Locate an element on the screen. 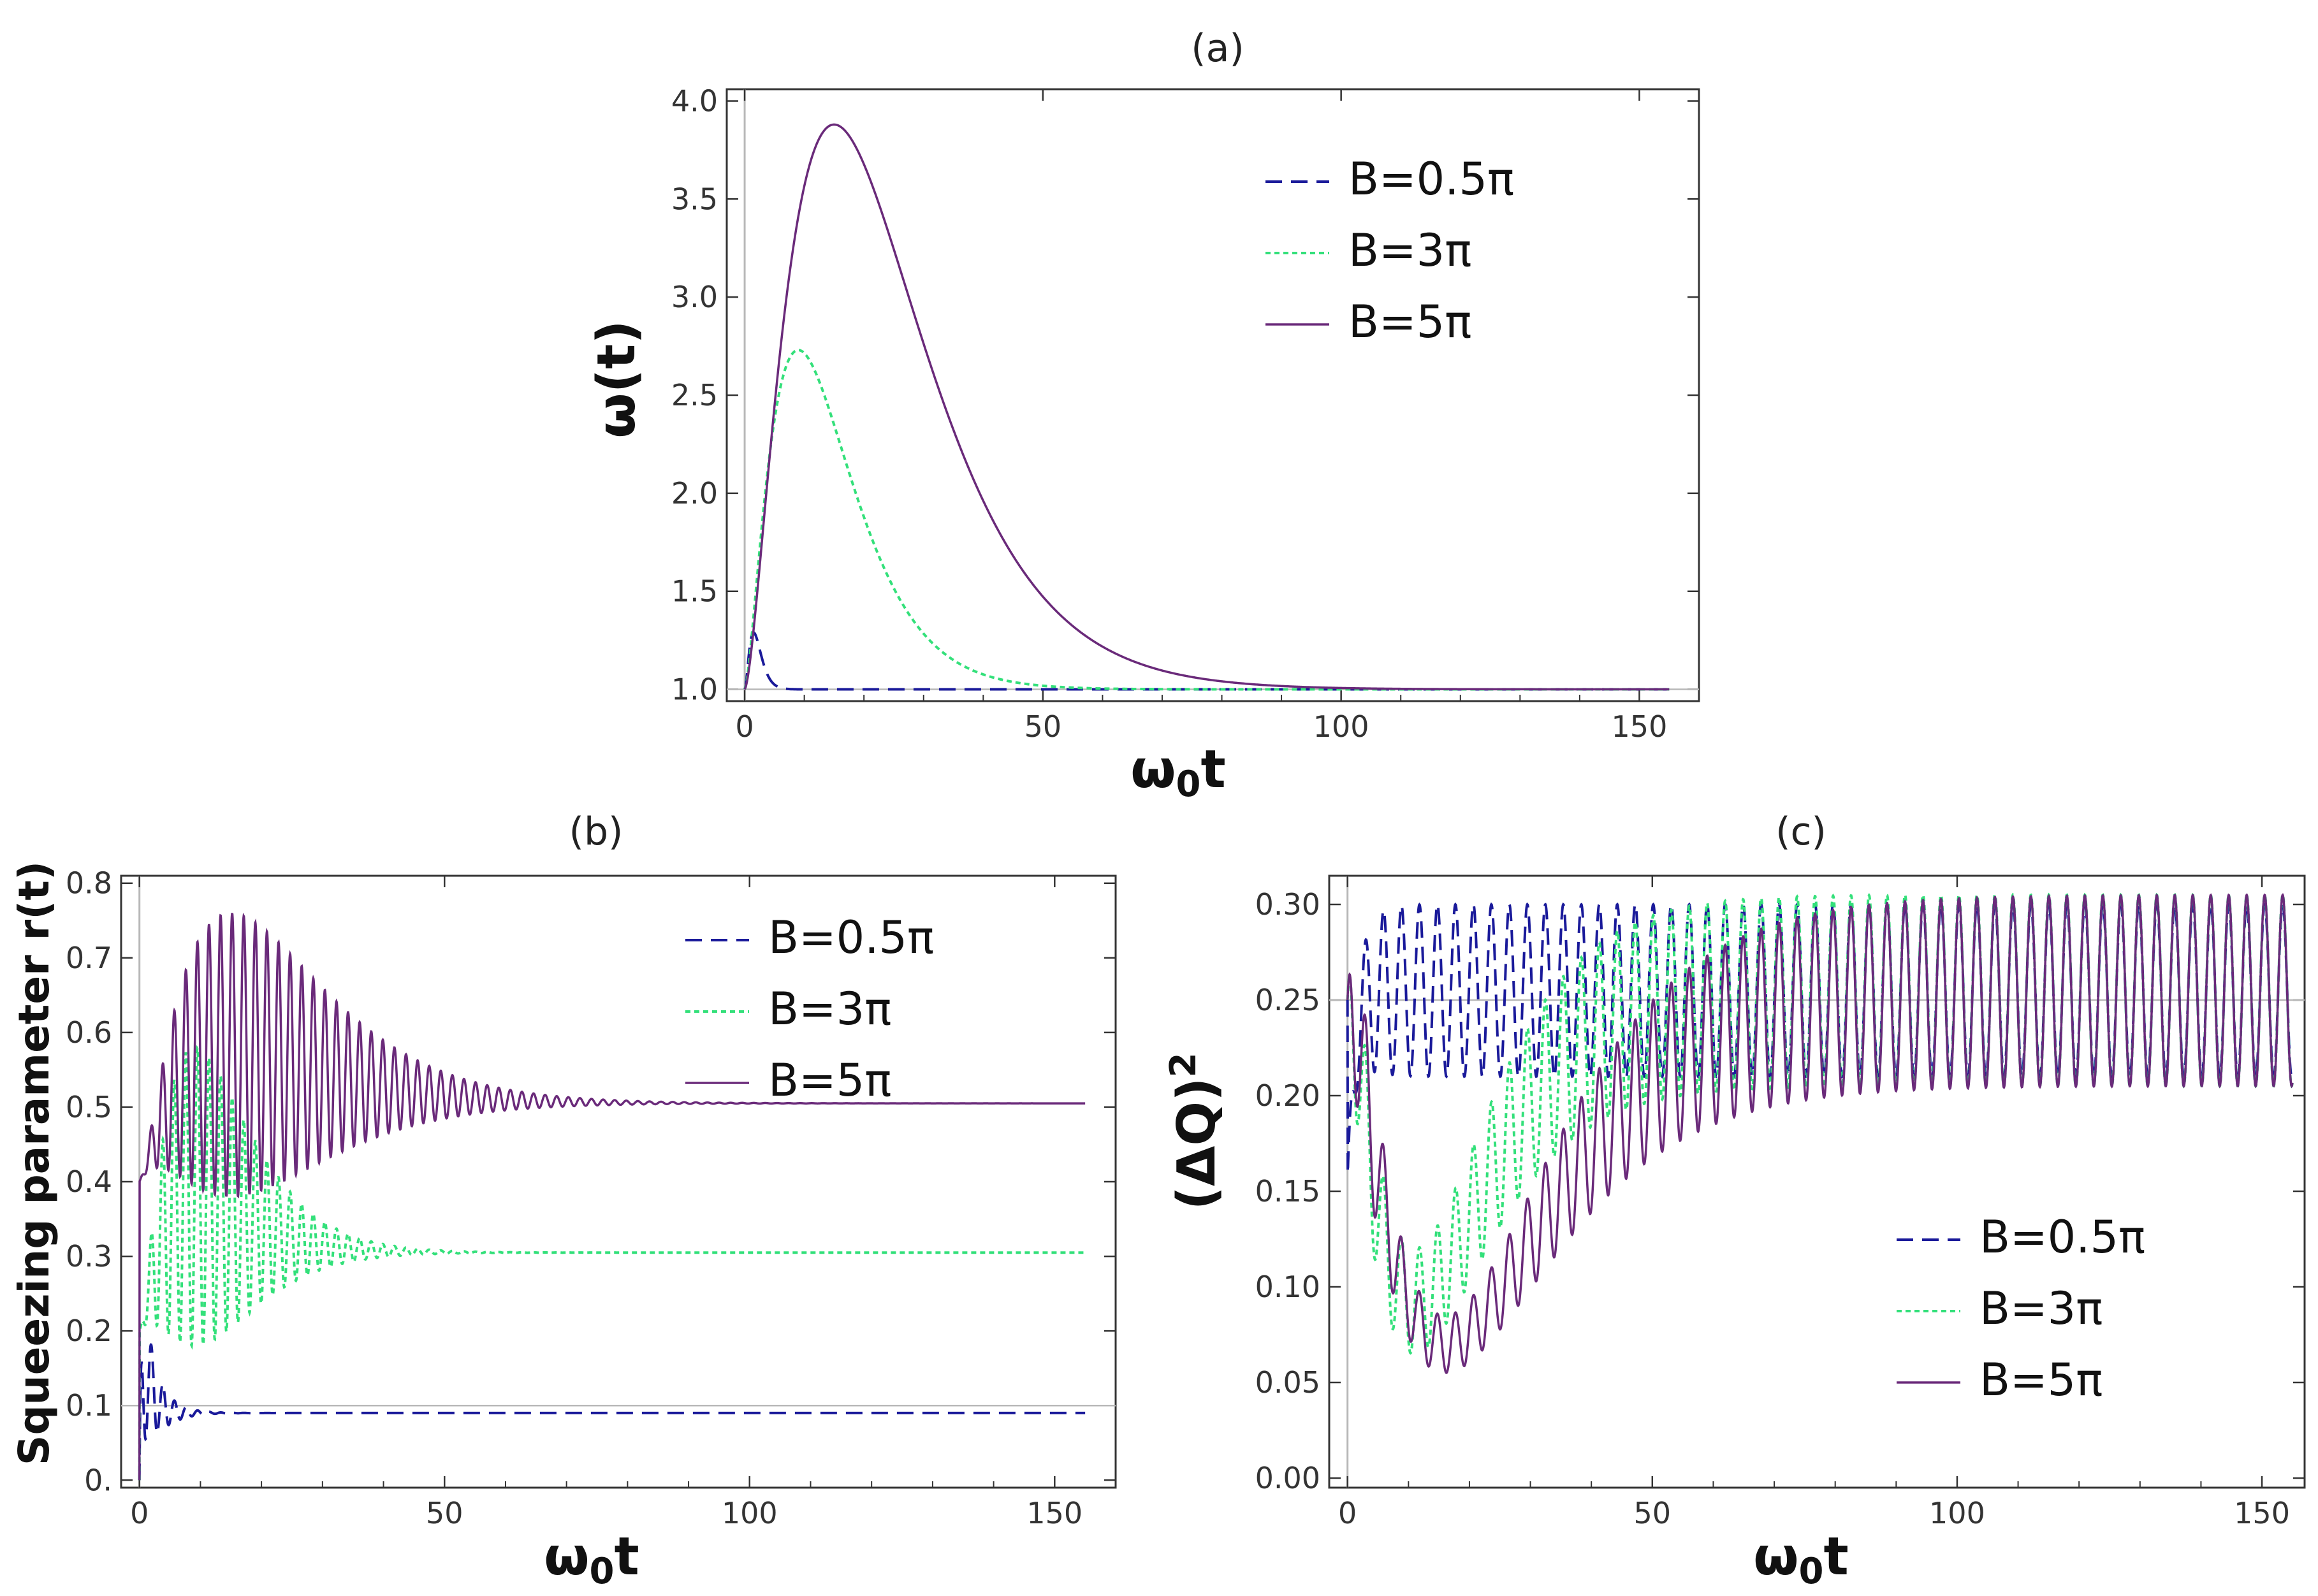  y-tick-label: 3.0 is located at coordinates (694, 297).